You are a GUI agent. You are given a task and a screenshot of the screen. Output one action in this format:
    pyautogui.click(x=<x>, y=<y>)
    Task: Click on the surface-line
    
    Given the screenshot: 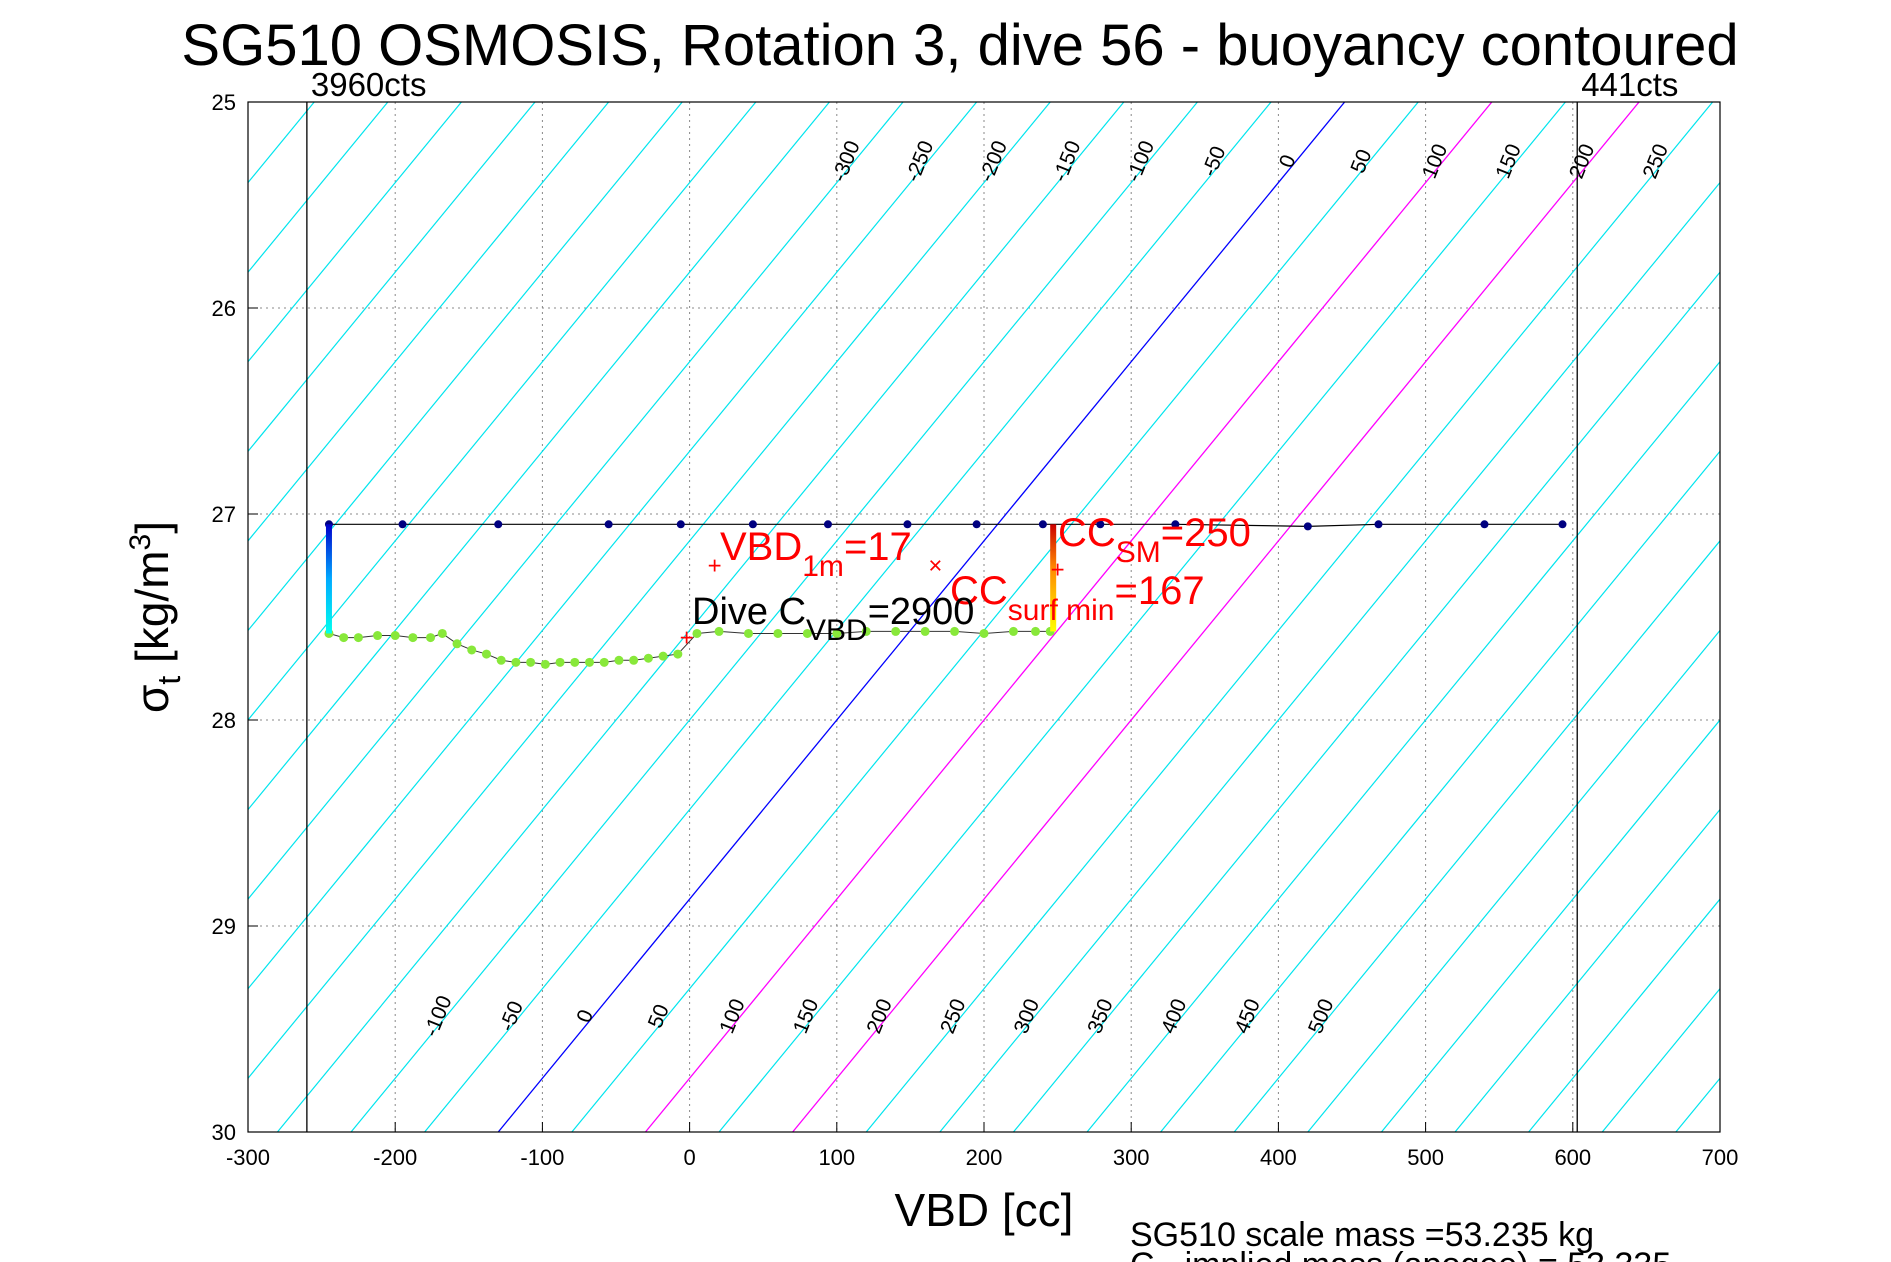 What is the action you would take?
    pyautogui.click(x=945, y=525)
    